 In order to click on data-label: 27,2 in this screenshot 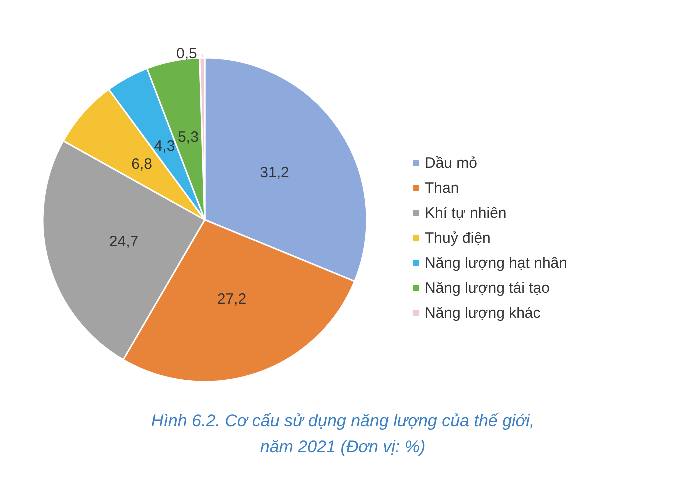, I will do `click(232, 299)`.